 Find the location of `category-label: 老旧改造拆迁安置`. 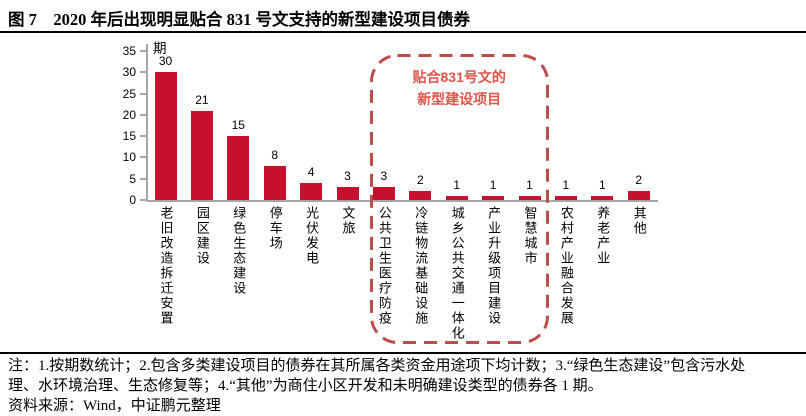

category-label: 老旧改造拆迁安置 is located at coordinates (166, 266).